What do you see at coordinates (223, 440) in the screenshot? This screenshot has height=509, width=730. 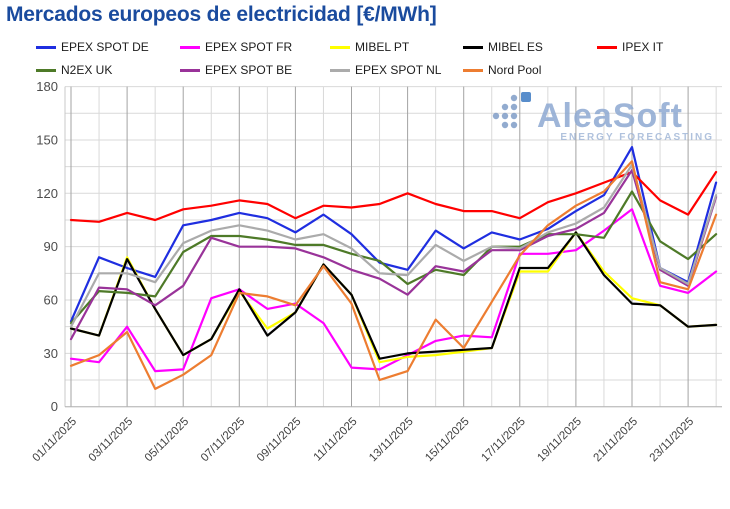 I see `x-tick-label: 07/11/2025` at bounding box center [223, 440].